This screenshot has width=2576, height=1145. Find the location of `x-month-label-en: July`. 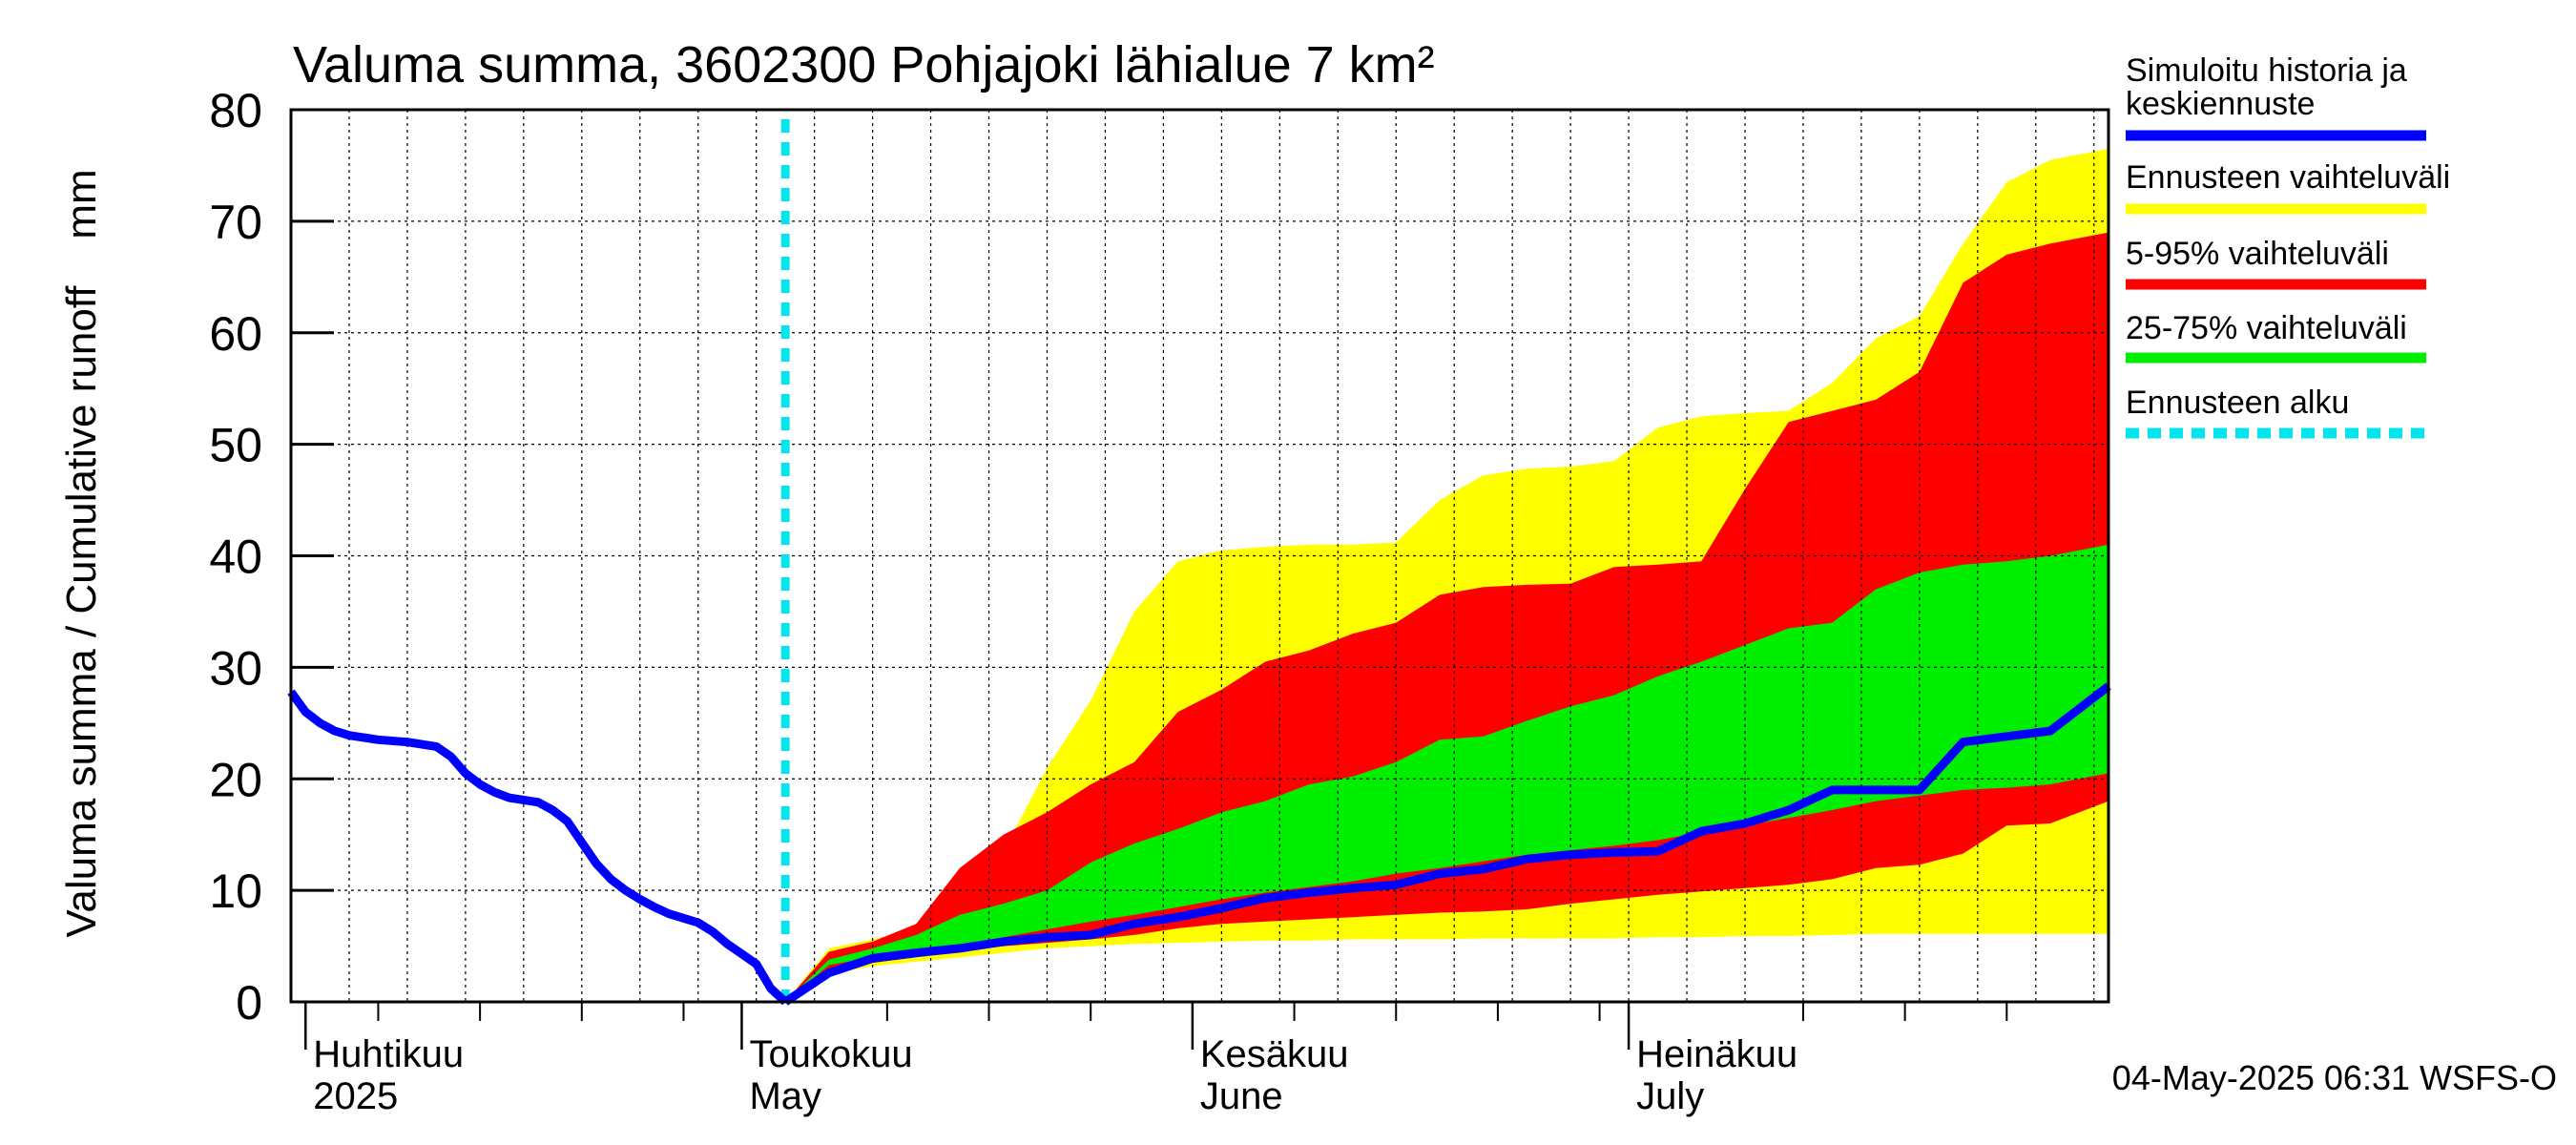

x-month-label-en: July is located at coordinates (1670, 1096).